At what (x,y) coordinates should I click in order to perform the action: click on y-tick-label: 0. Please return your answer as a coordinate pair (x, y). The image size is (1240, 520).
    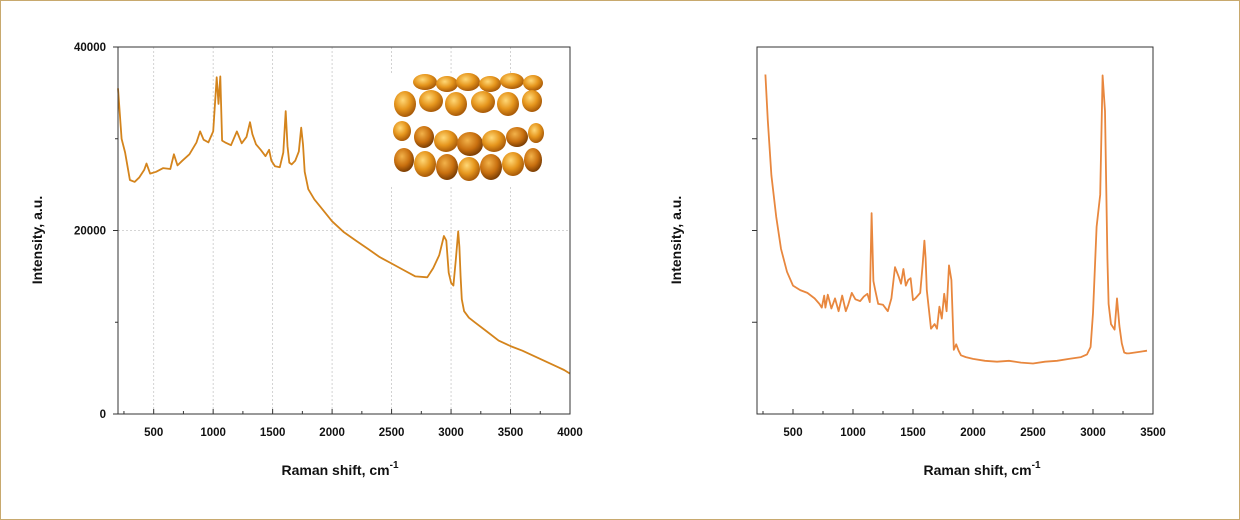
    Looking at the image, I should click on (103, 415).